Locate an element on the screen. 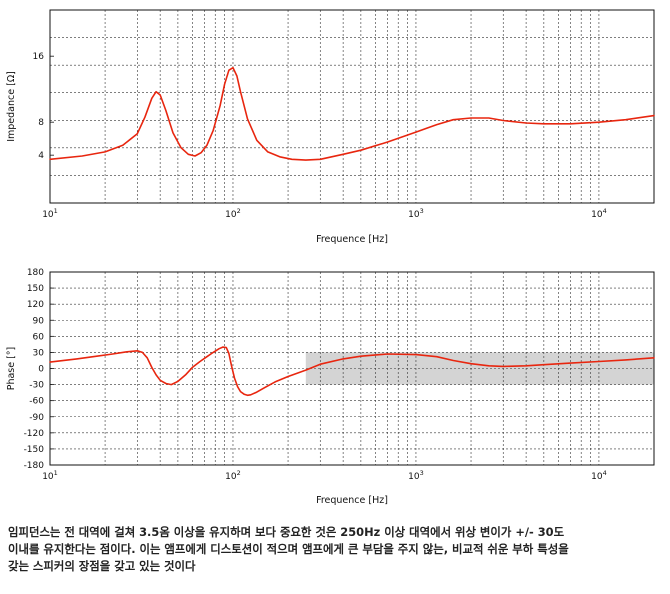 Image resolution: width=670 pixels, height=594 pixels. y-tick-label: -60 is located at coordinates (36, 402).